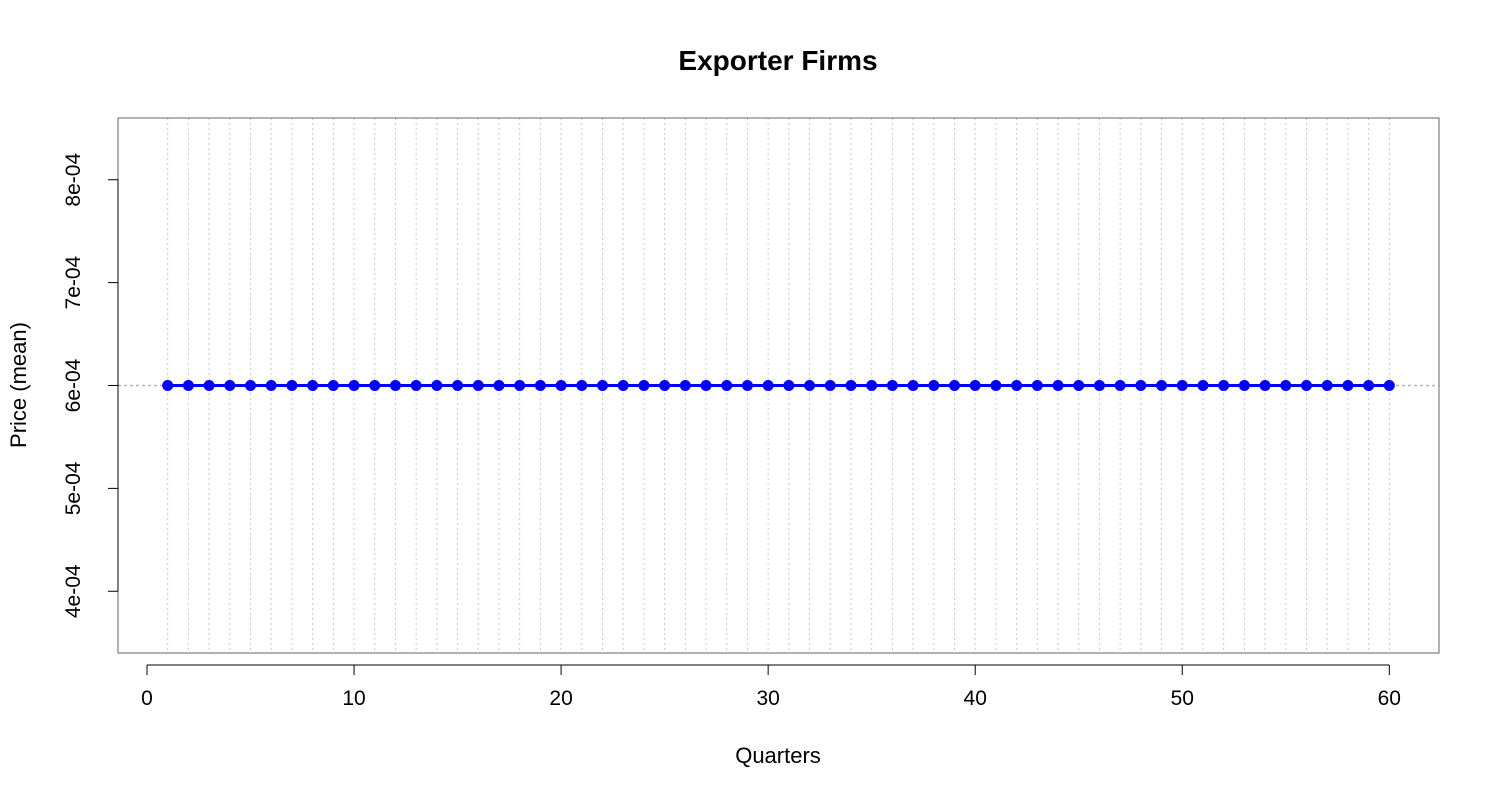 The height and width of the screenshot is (800, 1500). I want to click on x-tick-label: 30, so click(767, 698).